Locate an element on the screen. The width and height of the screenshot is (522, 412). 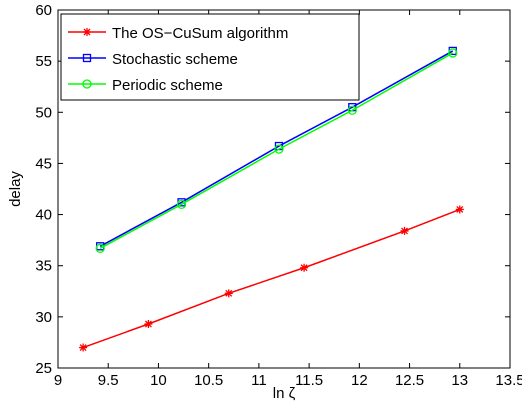
y-tick-label: 60 is located at coordinates (43, 10).